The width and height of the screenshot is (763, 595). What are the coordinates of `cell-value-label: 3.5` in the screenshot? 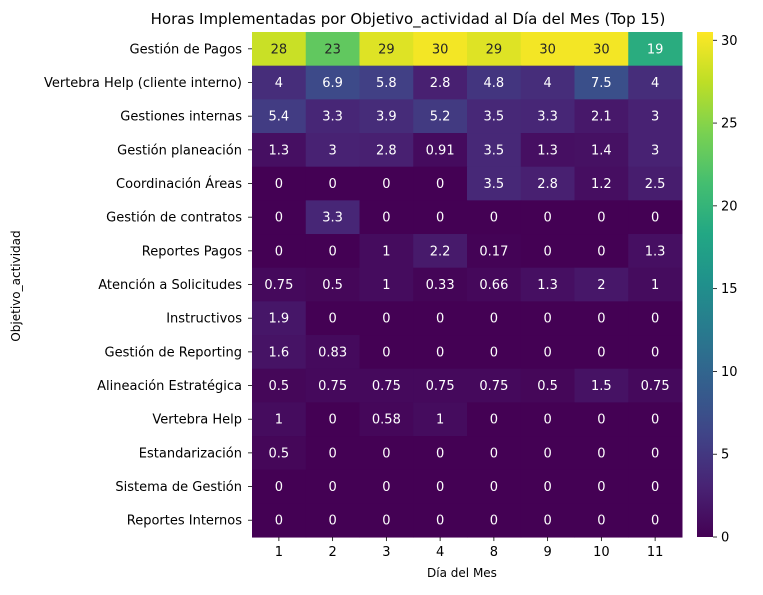 It's located at (494, 117).